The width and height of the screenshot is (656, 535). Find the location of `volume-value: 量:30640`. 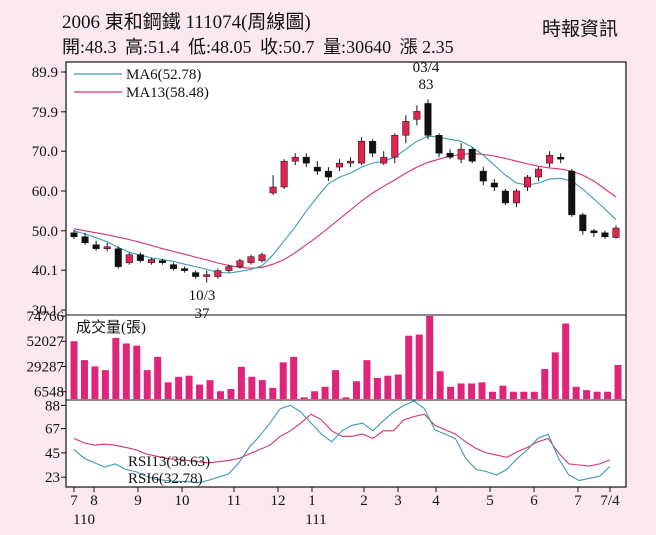

volume-value: 量:30640 is located at coordinates (357, 47).